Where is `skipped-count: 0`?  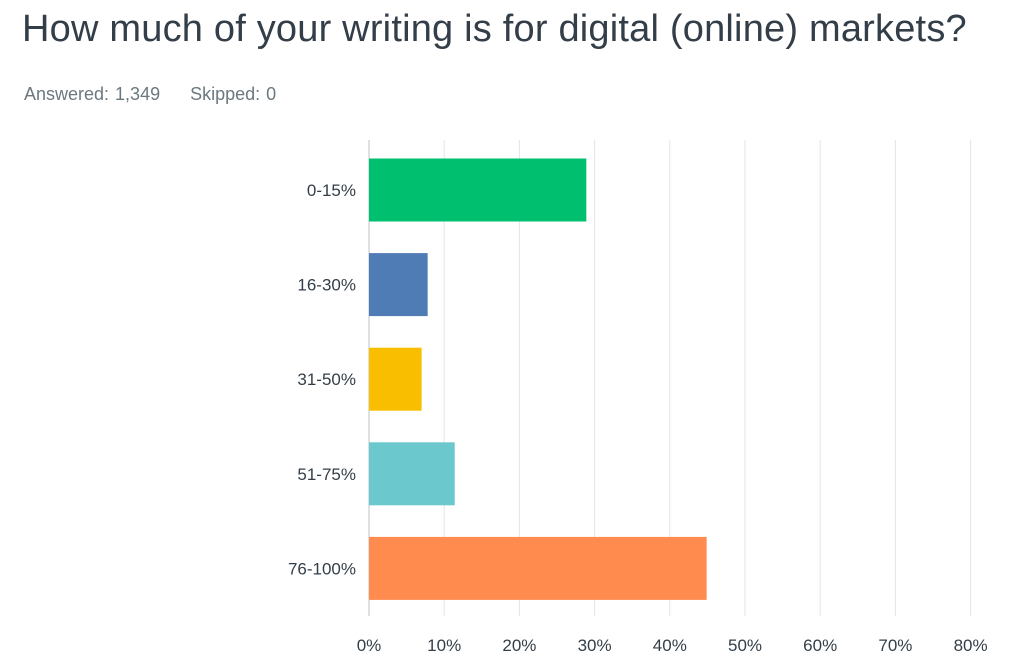 skipped-count: 0 is located at coordinates (271, 94).